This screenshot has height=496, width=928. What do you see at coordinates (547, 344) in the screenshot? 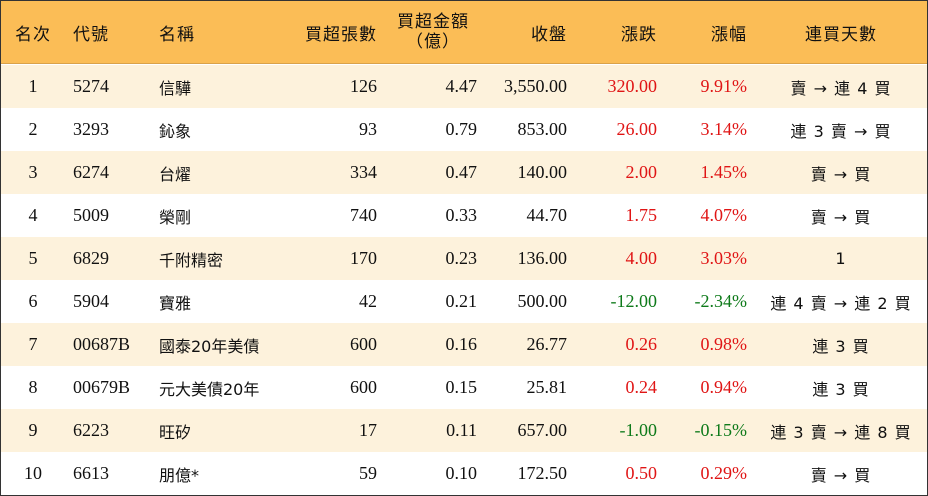
I see `close-cell: 26.77` at bounding box center [547, 344].